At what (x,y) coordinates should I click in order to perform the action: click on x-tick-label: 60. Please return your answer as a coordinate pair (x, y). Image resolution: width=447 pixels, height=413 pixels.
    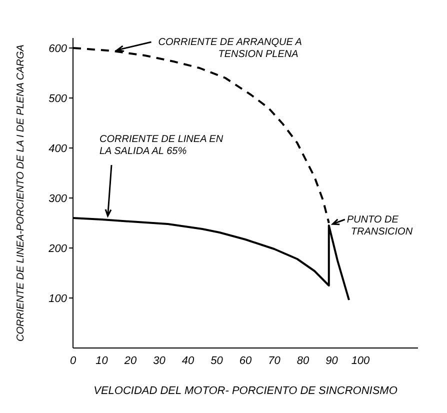
    Looking at the image, I should click on (245, 360).